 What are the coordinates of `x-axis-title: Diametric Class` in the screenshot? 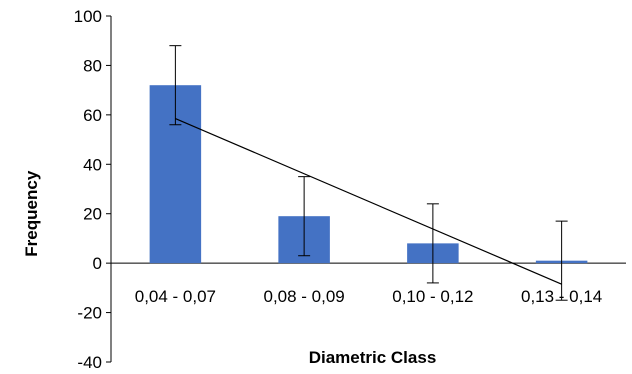 It's located at (373, 357).